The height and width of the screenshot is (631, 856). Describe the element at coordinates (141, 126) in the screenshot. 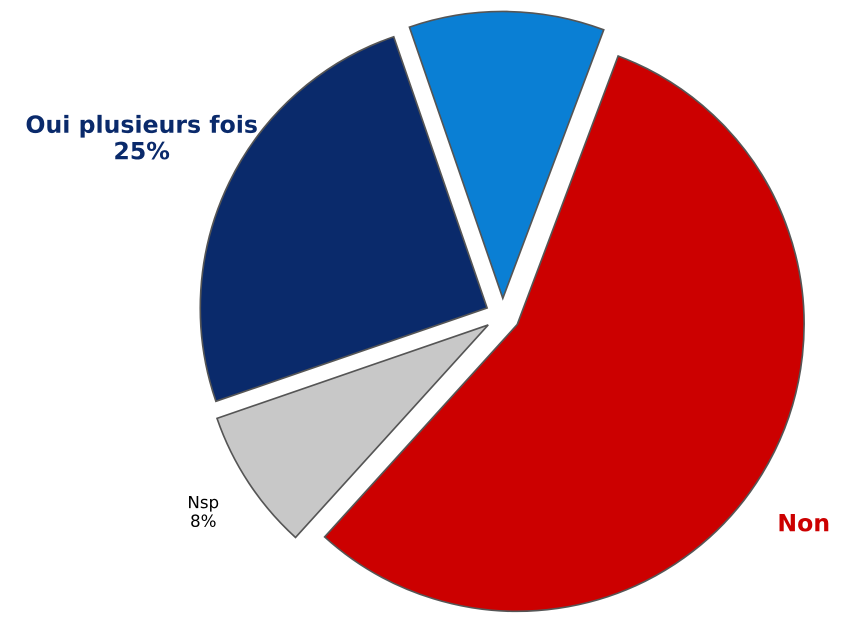

I see `slice-label: Oui plusieurs fois` at that location.